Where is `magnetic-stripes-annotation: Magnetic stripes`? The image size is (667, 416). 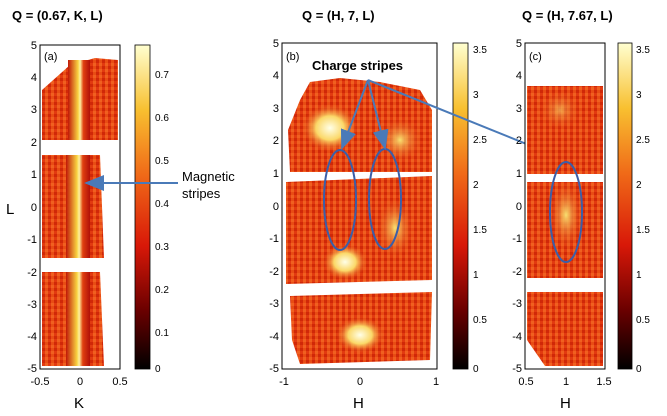 magnetic-stripes-annotation: Magnetic stripes is located at coordinates (159, 185).